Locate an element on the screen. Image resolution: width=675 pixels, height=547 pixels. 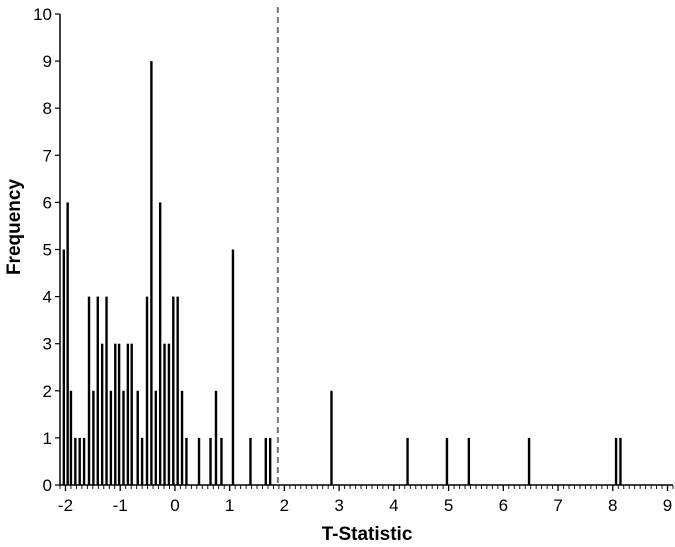
y-axis-title: Frequency is located at coordinates (14, 227).